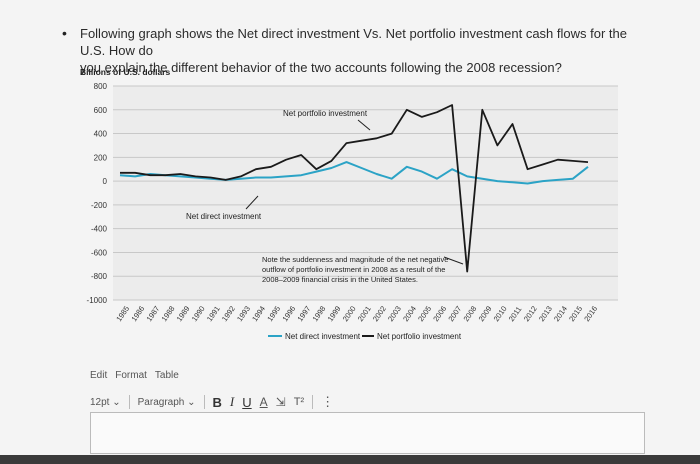  What do you see at coordinates (122, 313) in the screenshot?
I see `x-tick-label: 1985` at bounding box center [122, 313].